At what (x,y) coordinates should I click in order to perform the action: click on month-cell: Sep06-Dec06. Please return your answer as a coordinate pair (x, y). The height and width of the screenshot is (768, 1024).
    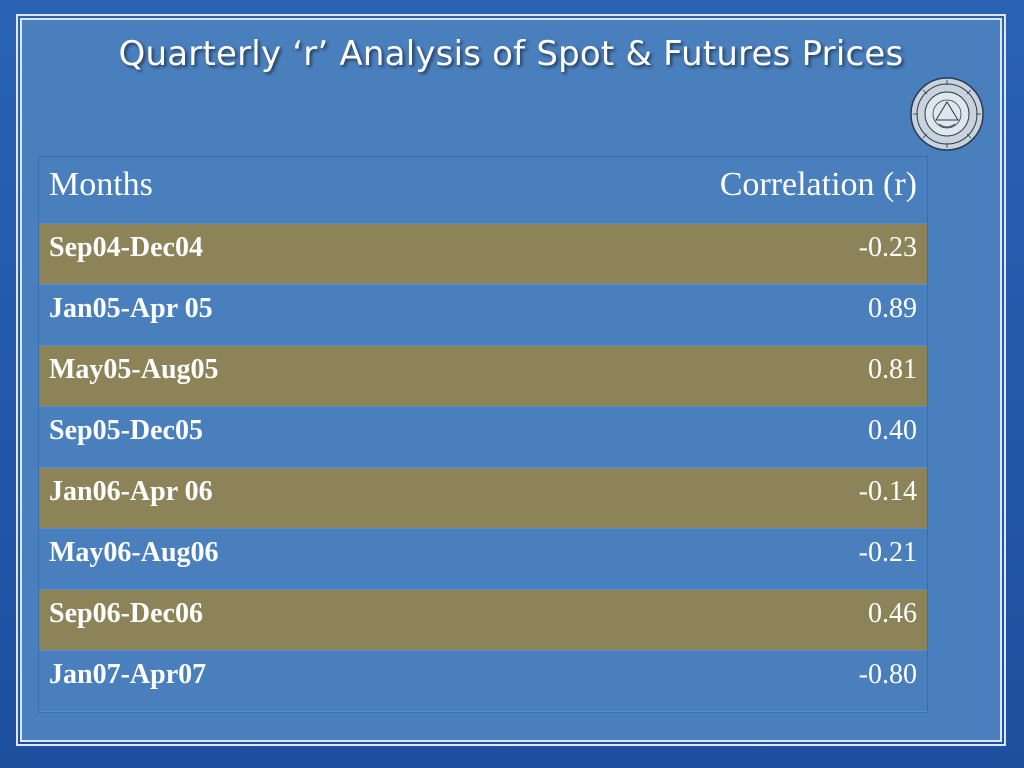
    Looking at the image, I should click on (246, 620).